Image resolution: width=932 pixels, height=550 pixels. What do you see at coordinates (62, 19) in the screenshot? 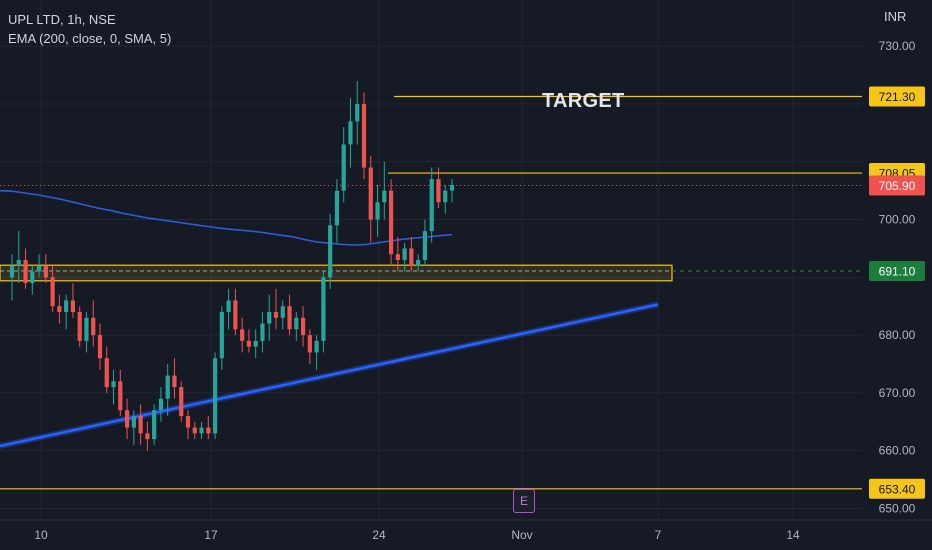
I see `symbol-title: UPL LTD, 1h, NSE` at bounding box center [62, 19].